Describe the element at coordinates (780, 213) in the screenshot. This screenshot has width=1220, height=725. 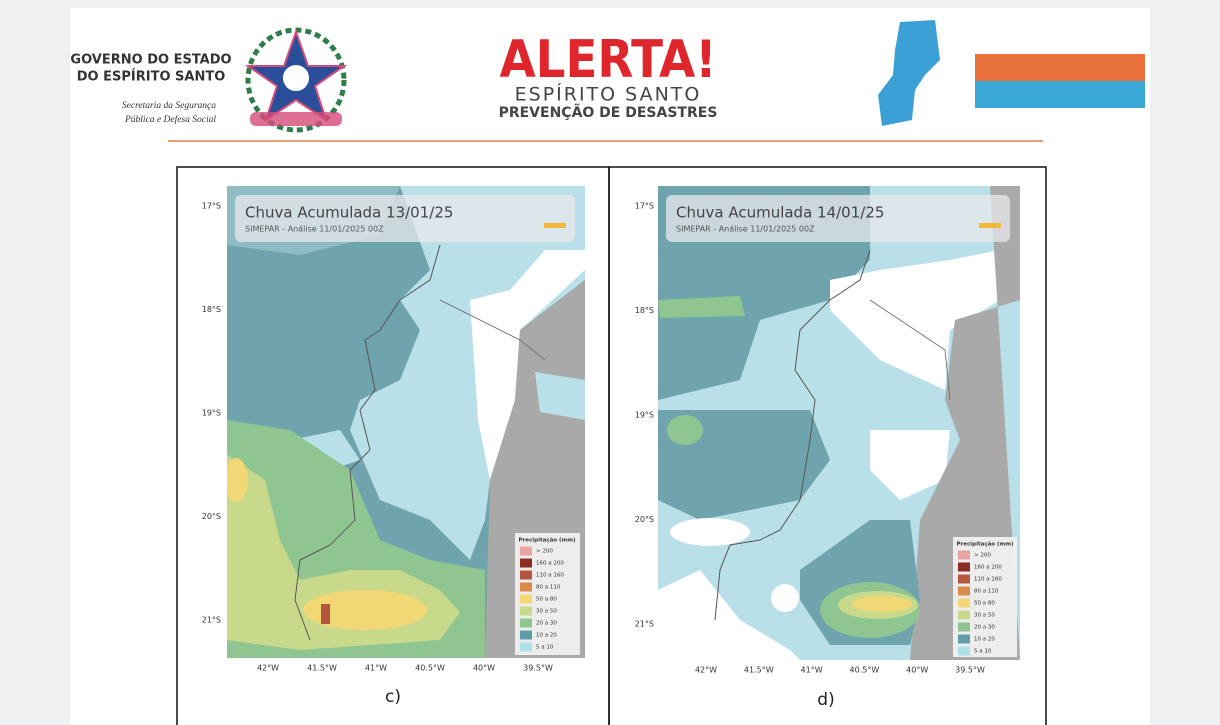
I see `map-title: Chuva Acumulada 14/01/25` at that location.